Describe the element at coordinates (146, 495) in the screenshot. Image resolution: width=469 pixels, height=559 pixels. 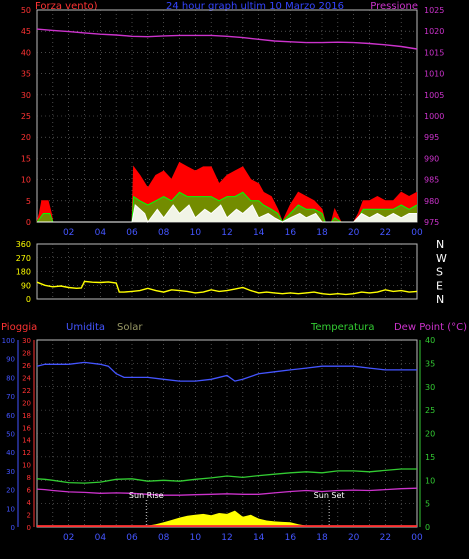
I see `sun-rise-label: Sun Rise` at that location.